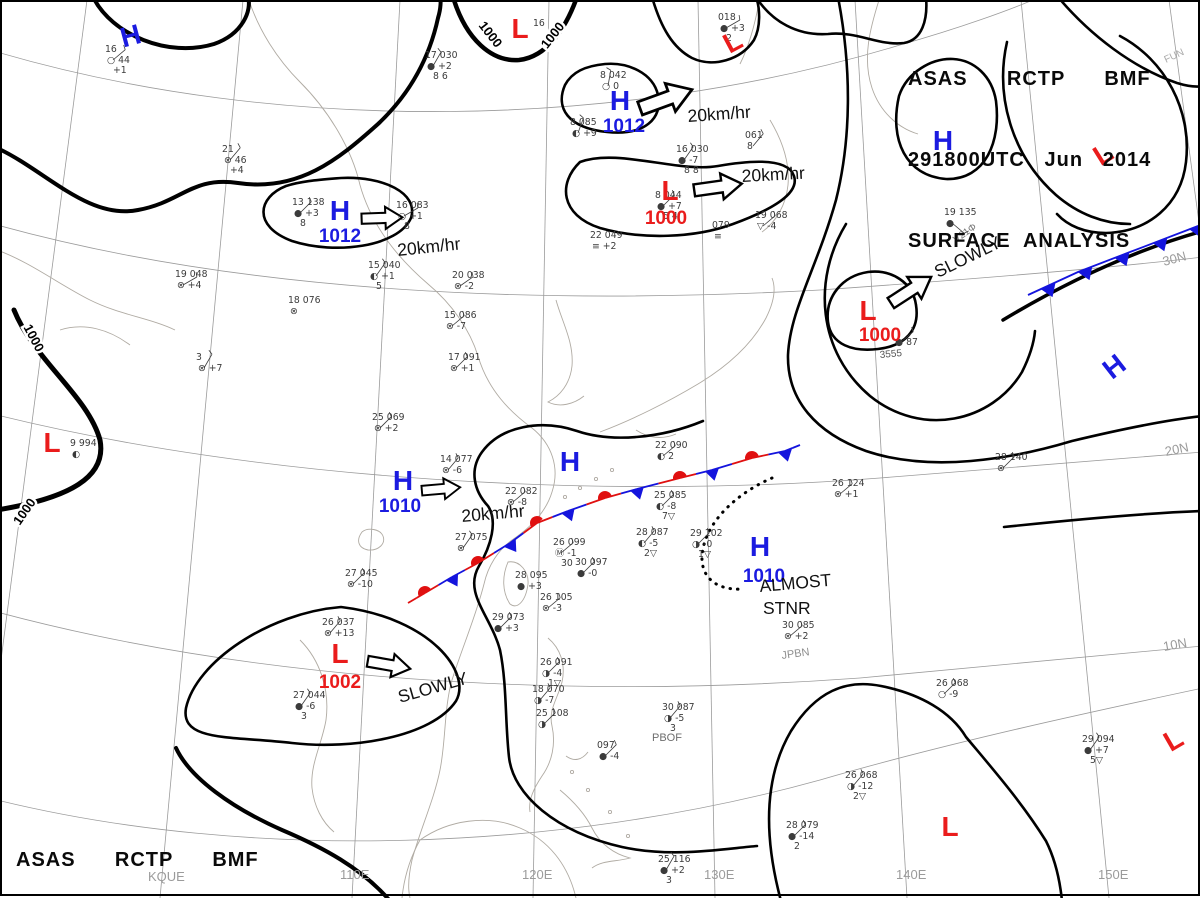 This screenshot has width=1200, height=898. I want to click on svg-text: ● -0, so click(587, 573).